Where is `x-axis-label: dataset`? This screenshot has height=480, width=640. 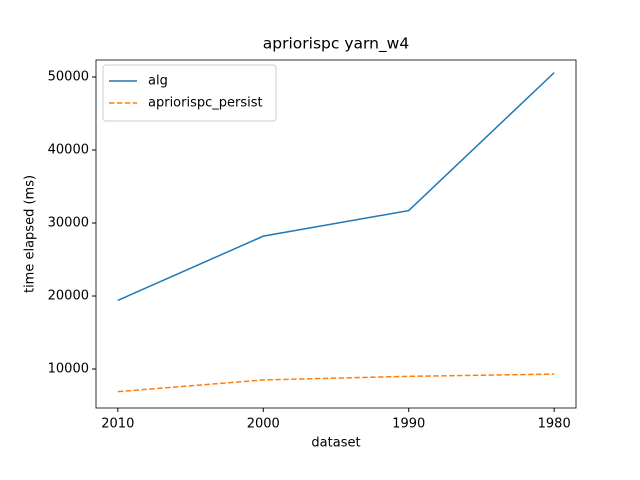
x-axis-label: dataset is located at coordinates (335, 443).